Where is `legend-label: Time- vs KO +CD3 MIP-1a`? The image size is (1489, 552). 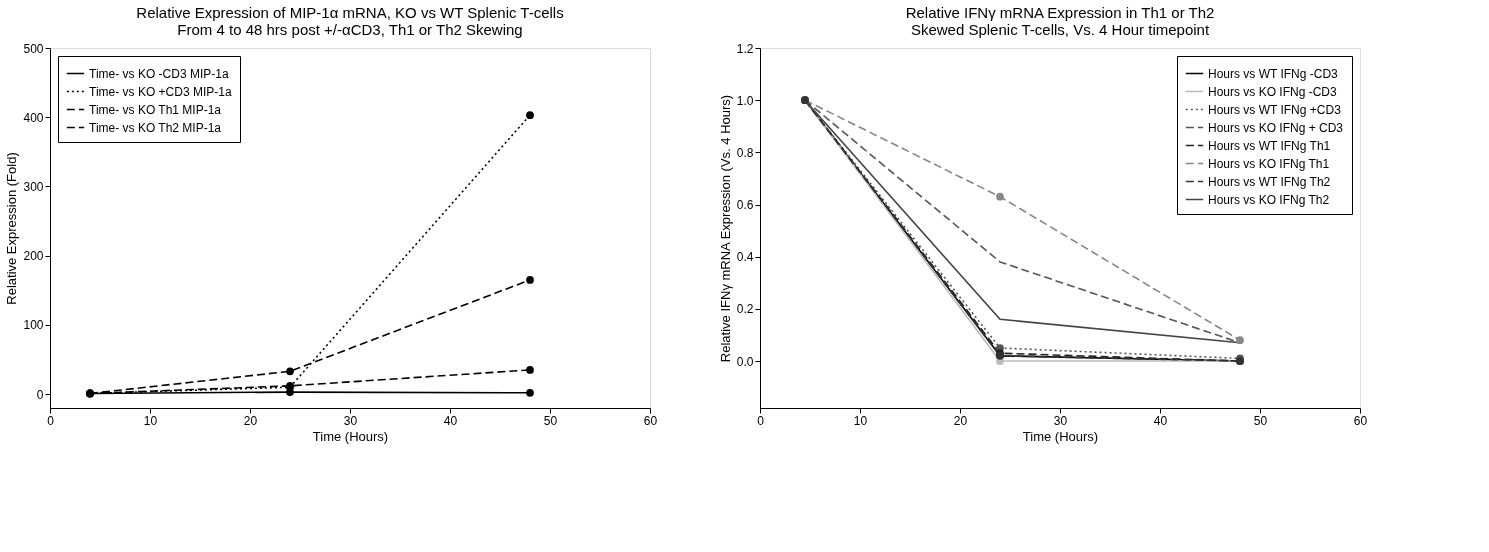
legend-label: Time- vs KO +CD3 MIP-1a is located at coordinates (160, 91).